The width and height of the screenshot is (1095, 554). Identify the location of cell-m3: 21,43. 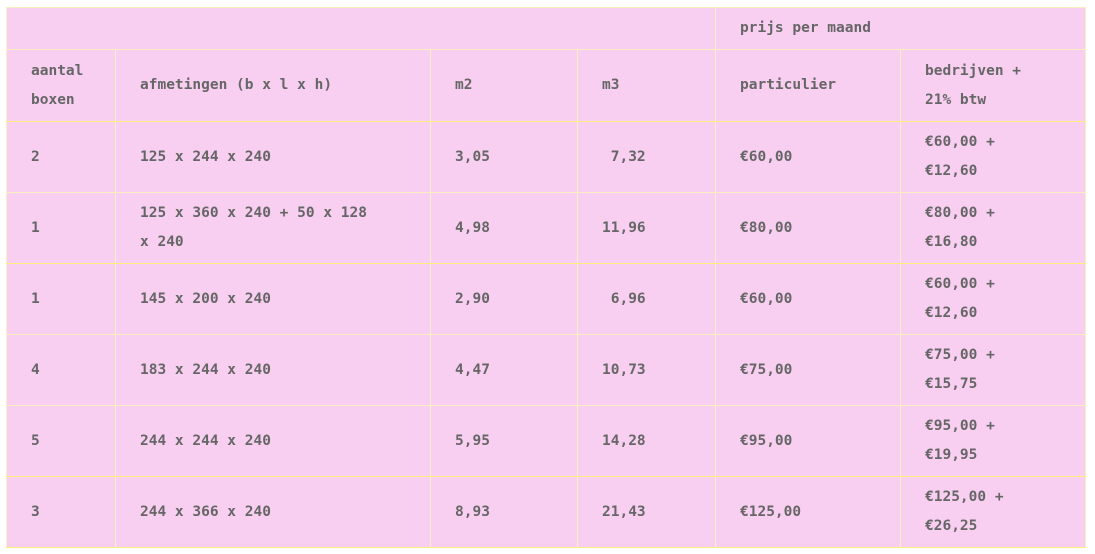
(646, 512).